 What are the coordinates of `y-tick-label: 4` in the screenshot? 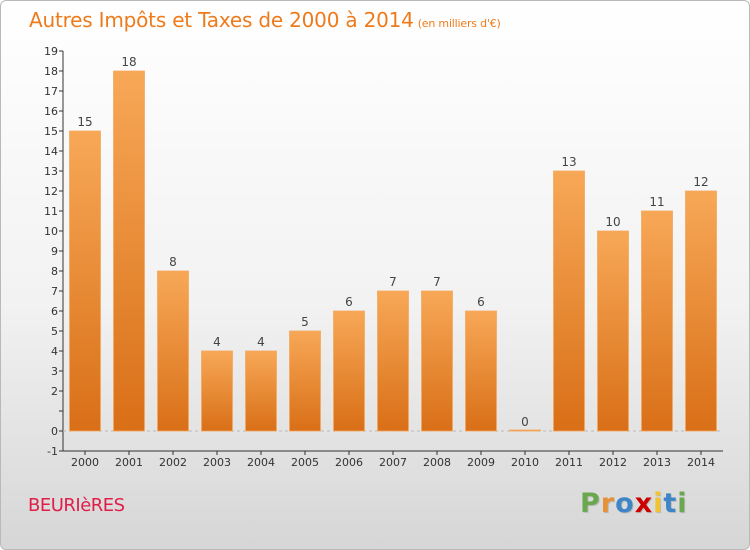 It's located at (54, 351).